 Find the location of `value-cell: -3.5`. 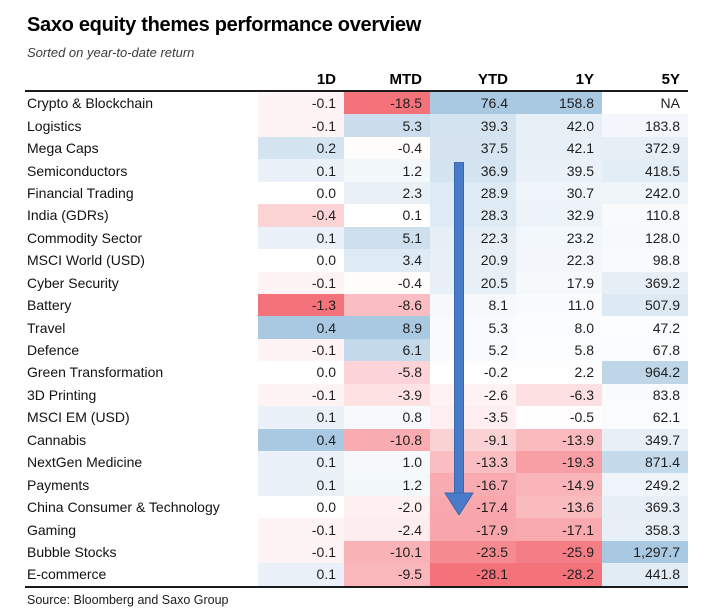

value-cell: -3.5 is located at coordinates (473, 417).